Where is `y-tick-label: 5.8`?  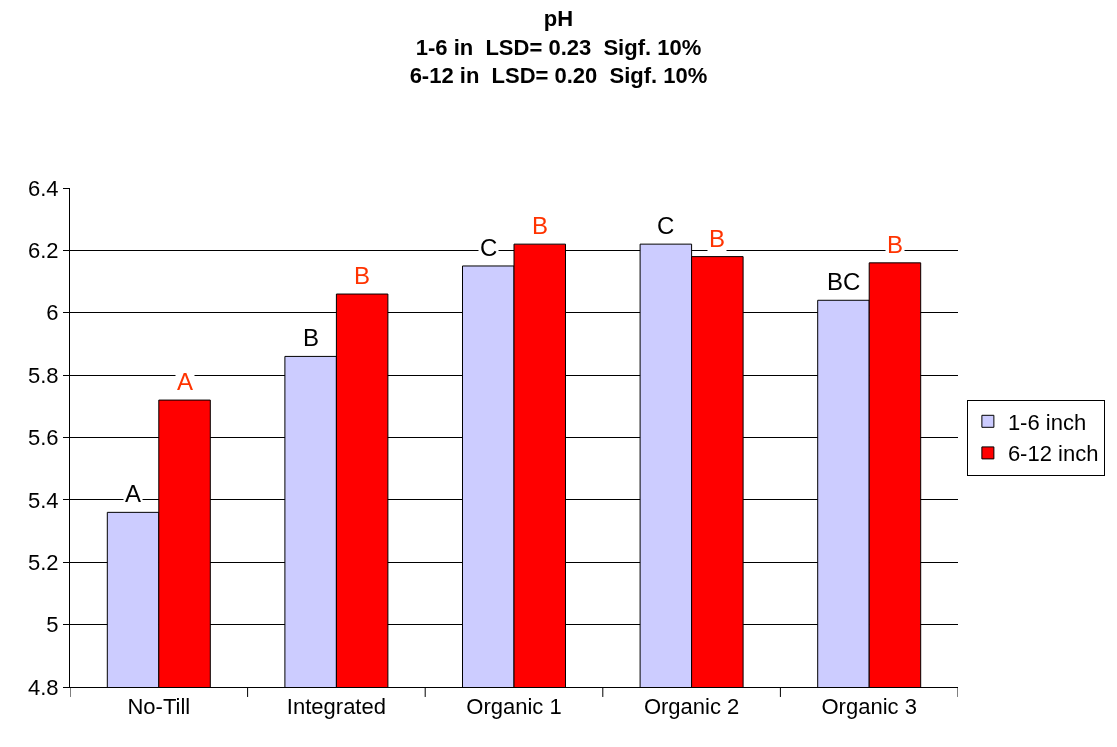
y-tick-label: 5.8 is located at coordinates (43, 375).